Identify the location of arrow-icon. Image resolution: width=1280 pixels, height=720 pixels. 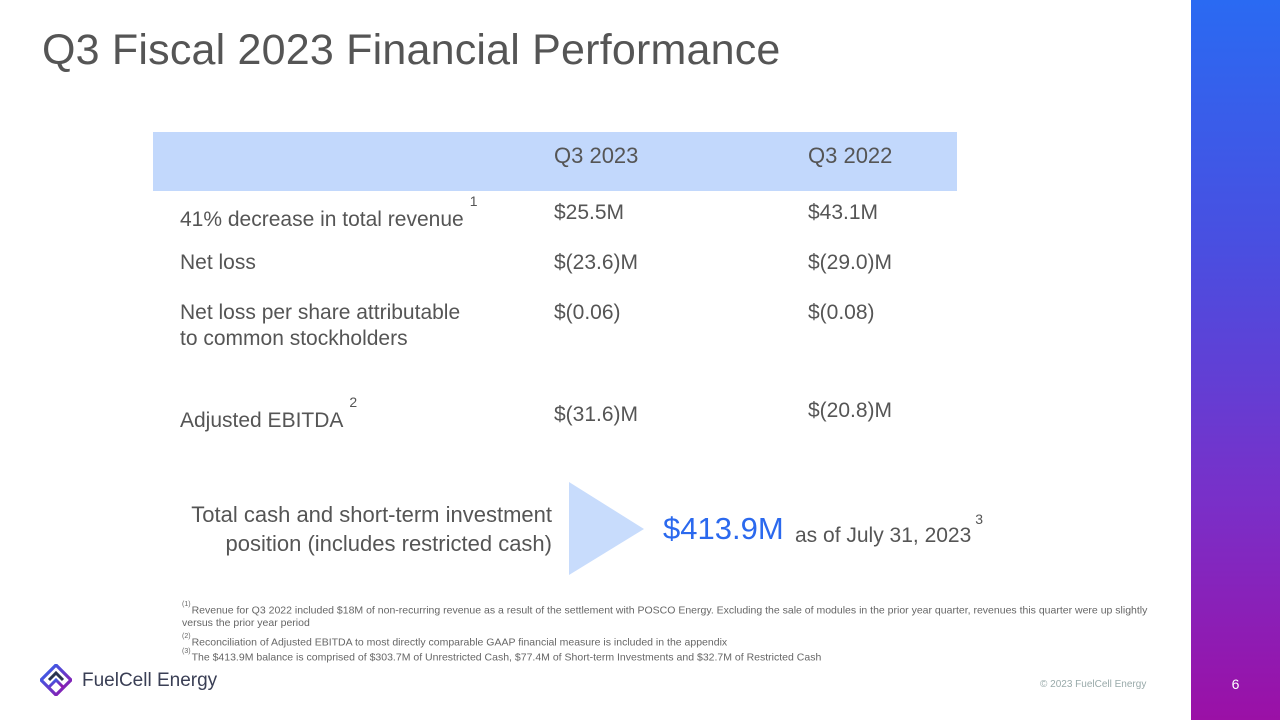
(606, 528).